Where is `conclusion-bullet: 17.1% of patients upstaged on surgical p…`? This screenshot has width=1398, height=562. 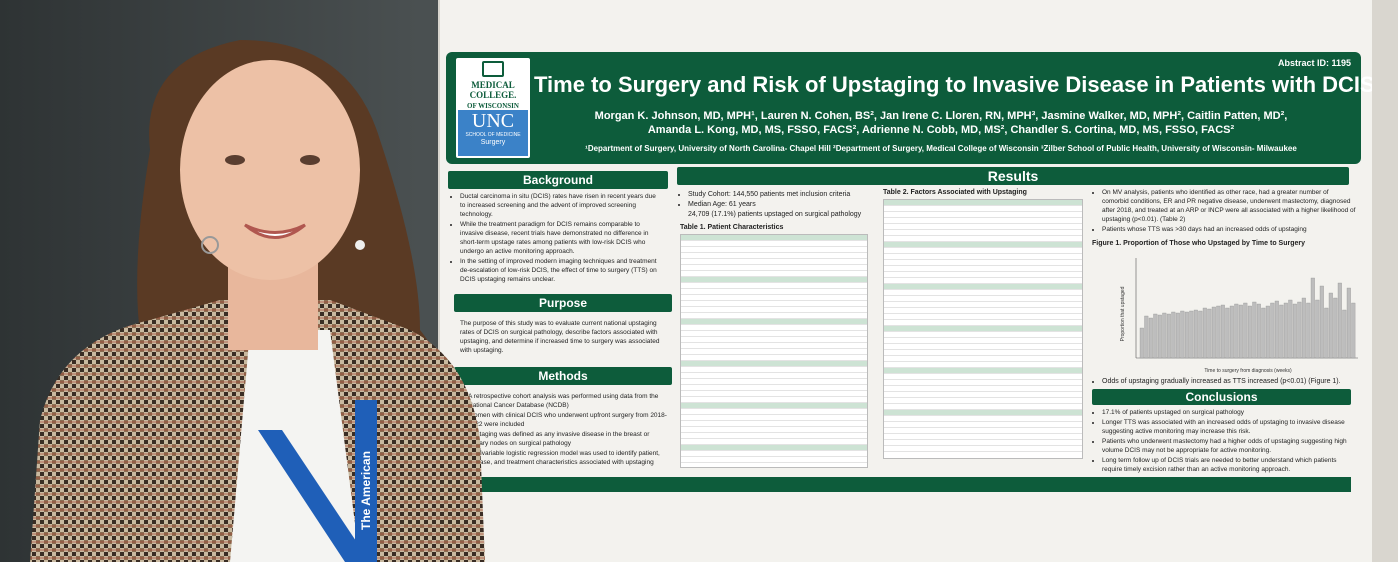
conclusion-bullet: 17.1% of patients upstaged on surgical p… is located at coordinates (1228, 412).